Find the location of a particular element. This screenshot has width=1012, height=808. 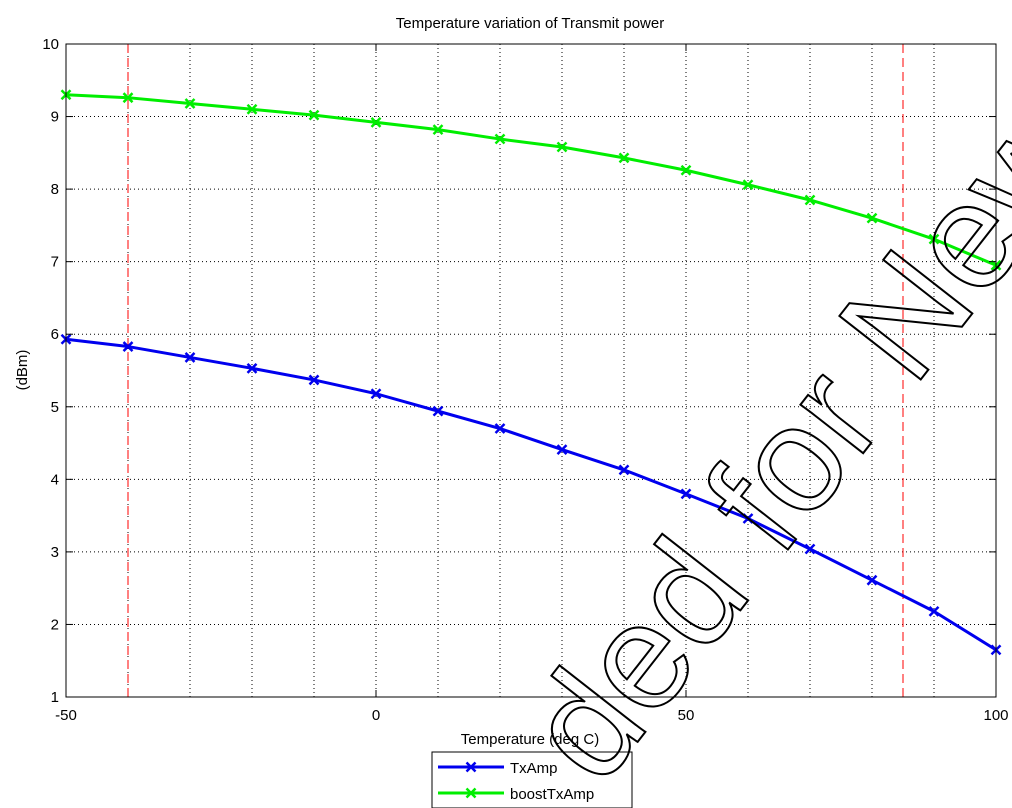

y-axis-label: (dBm) is located at coordinates (22, 370).